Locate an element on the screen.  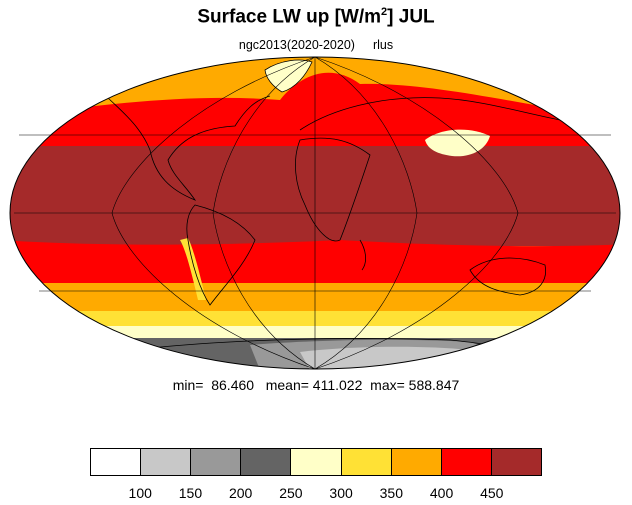
eurasia-coast is located at coordinates (430, 114).